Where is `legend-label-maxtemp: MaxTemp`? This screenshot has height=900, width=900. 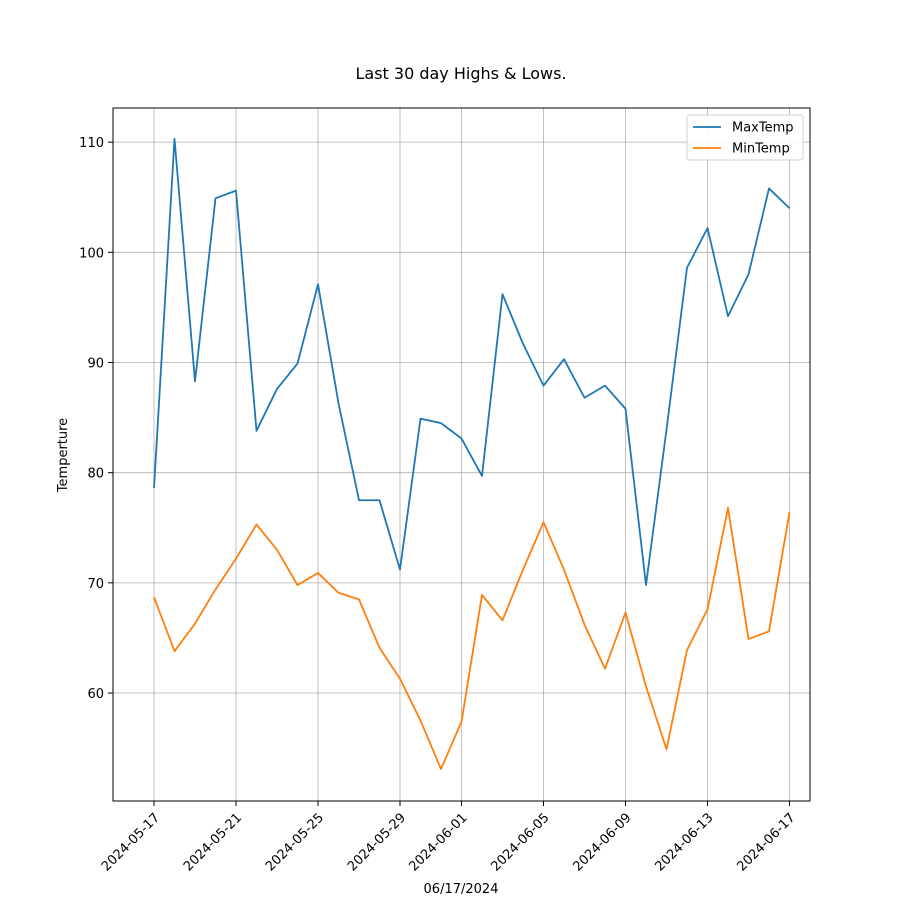
legend-label-maxtemp: MaxTemp is located at coordinates (763, 128).